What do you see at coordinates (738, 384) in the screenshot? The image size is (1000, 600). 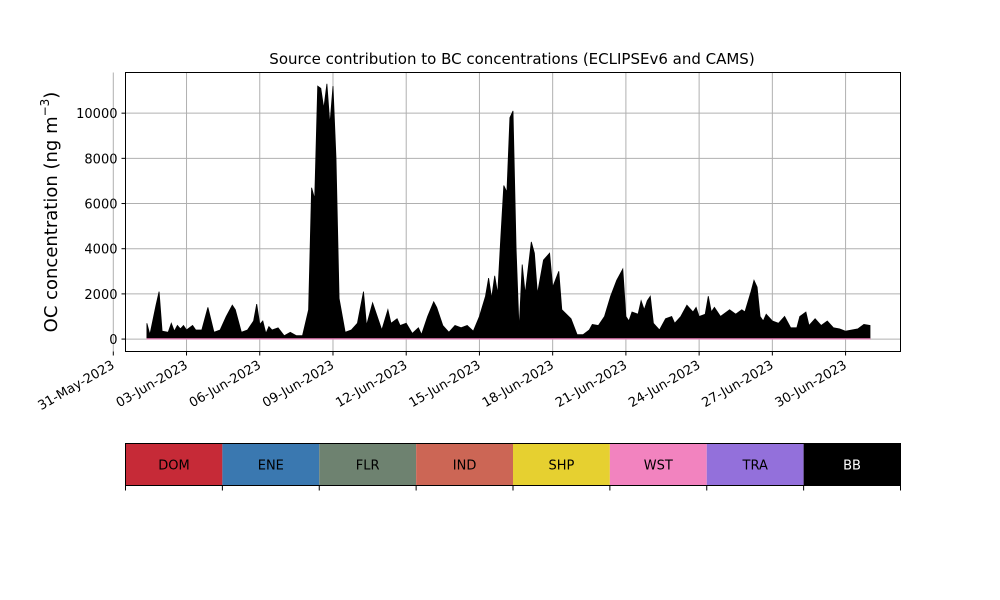 I see `x-tick-label: 27-Jun-2023` at bounding box center [738, 384].